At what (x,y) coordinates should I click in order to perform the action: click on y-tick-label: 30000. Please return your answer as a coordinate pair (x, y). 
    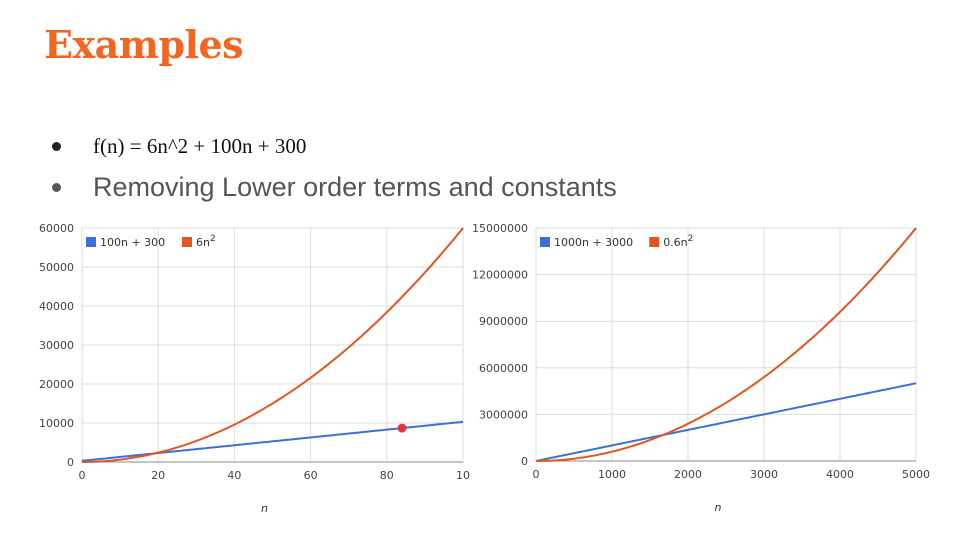
    Looking at the image, I should click on (56, 345).